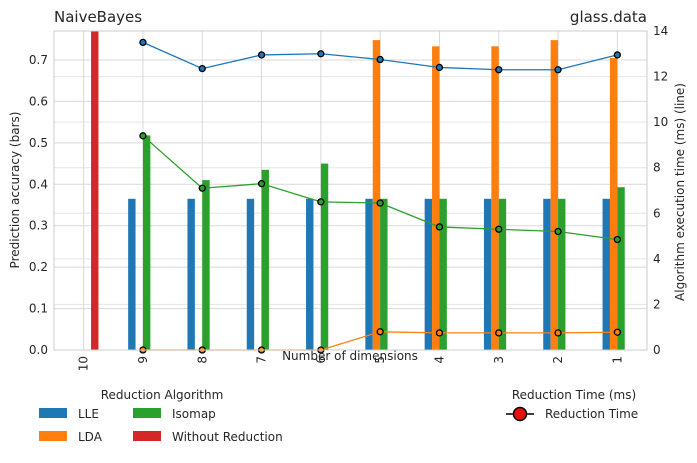  What do you see at coordinates (15, 190) in the screenshot?
I see `y-axis-label-left: Prediction accuracy (bars)` at bounding box center [15, 190].